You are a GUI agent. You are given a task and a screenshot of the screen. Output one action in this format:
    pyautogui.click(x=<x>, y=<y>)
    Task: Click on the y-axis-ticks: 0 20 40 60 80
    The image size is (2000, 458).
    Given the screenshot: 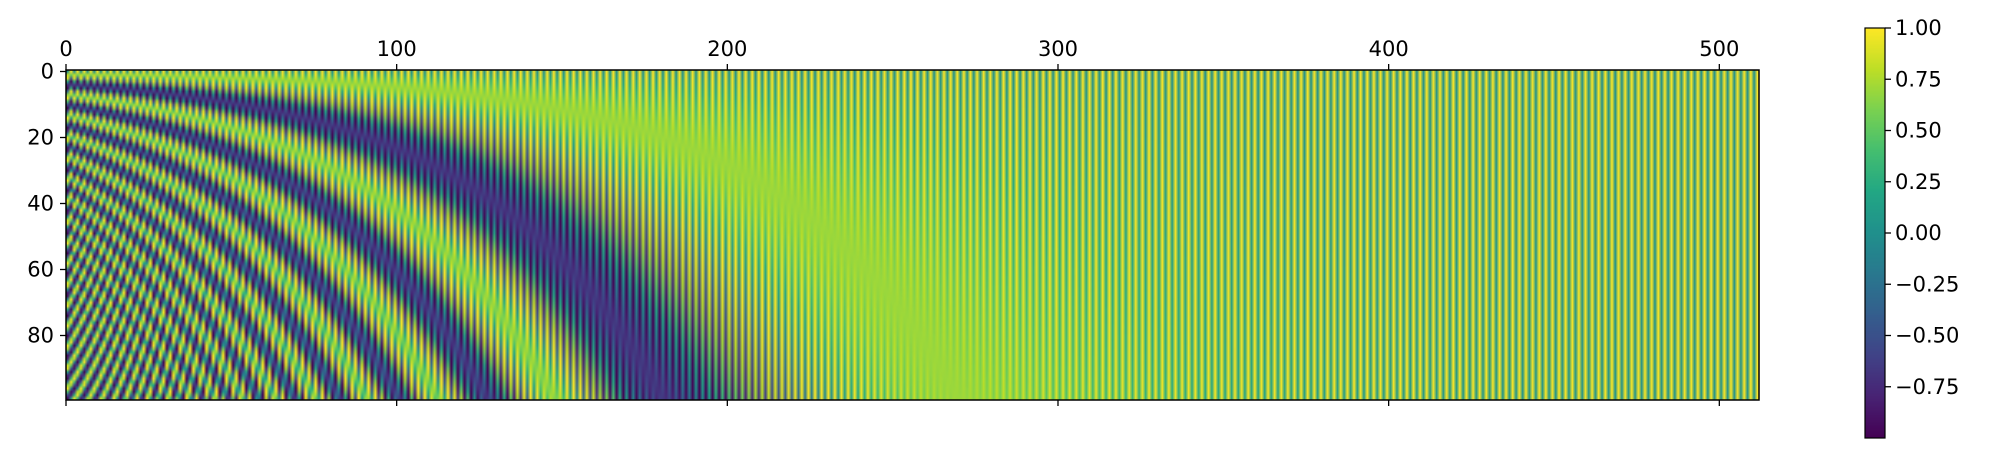 What is the action you would take?
    pyautogui.click(x=46, y=204)
    